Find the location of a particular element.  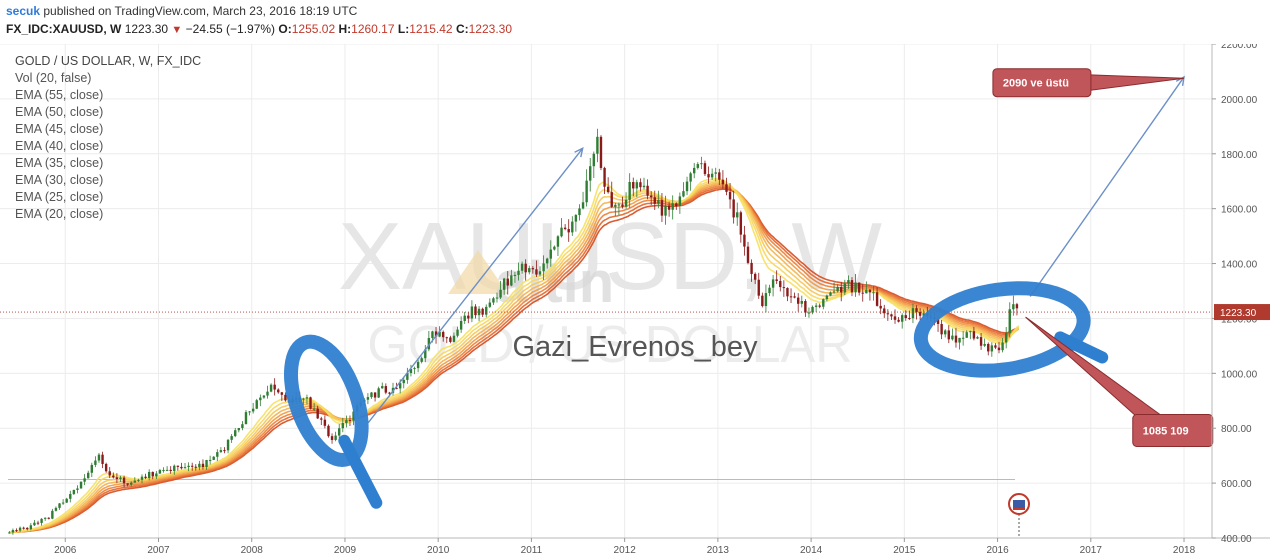

trend-arrow-2009 is located at coordinates (475, 285).